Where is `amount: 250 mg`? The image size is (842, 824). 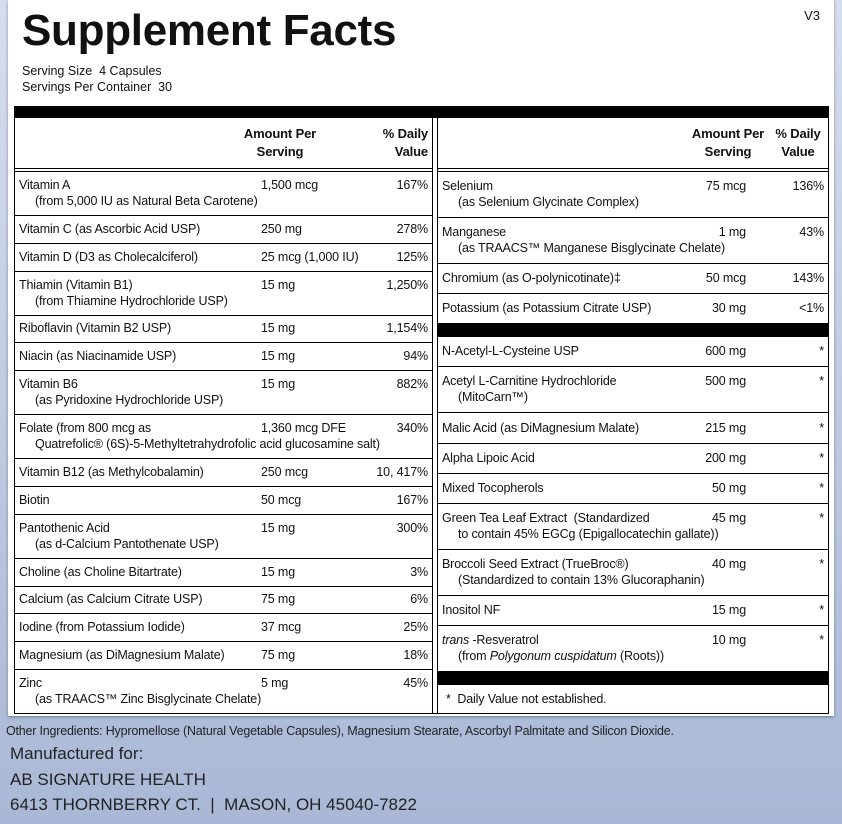 amount: 250 mg is located at coordinates (281, 228).